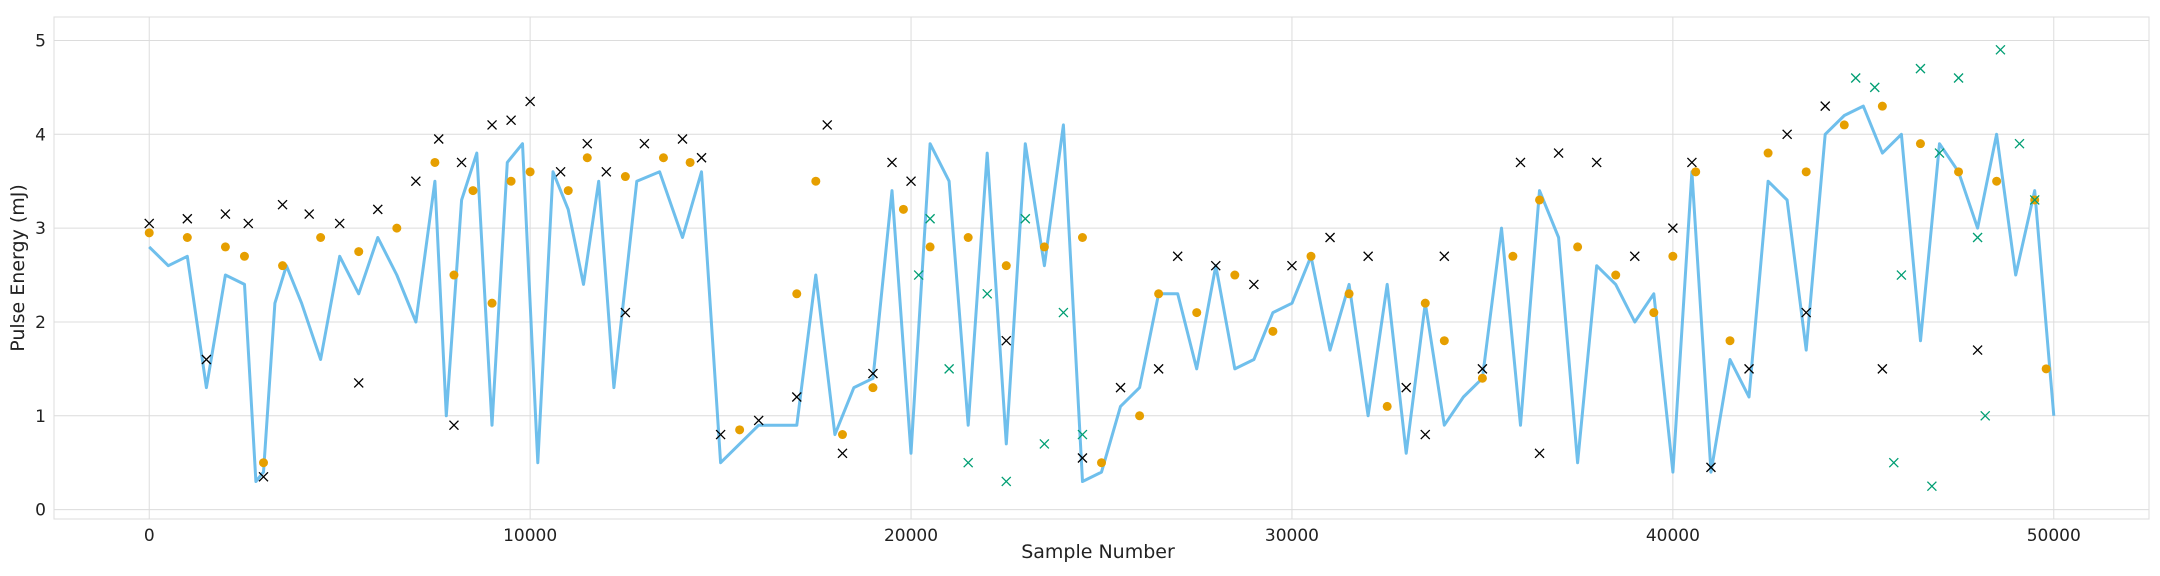 The width and height of the screenshot is (2160, 576). I want to click on y-tick-label: 3, so click(40, 229).